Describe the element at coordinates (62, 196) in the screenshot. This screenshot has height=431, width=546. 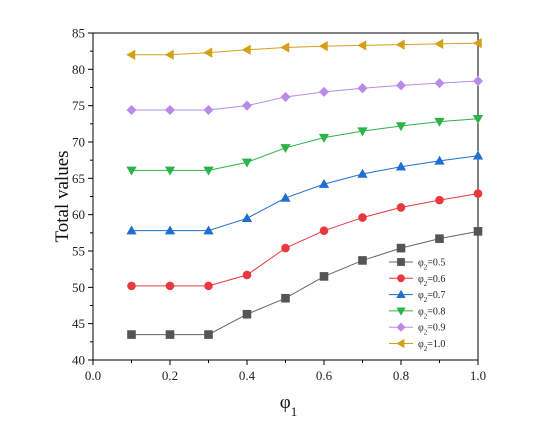
I see `y-axis-title: Total values` at that location.